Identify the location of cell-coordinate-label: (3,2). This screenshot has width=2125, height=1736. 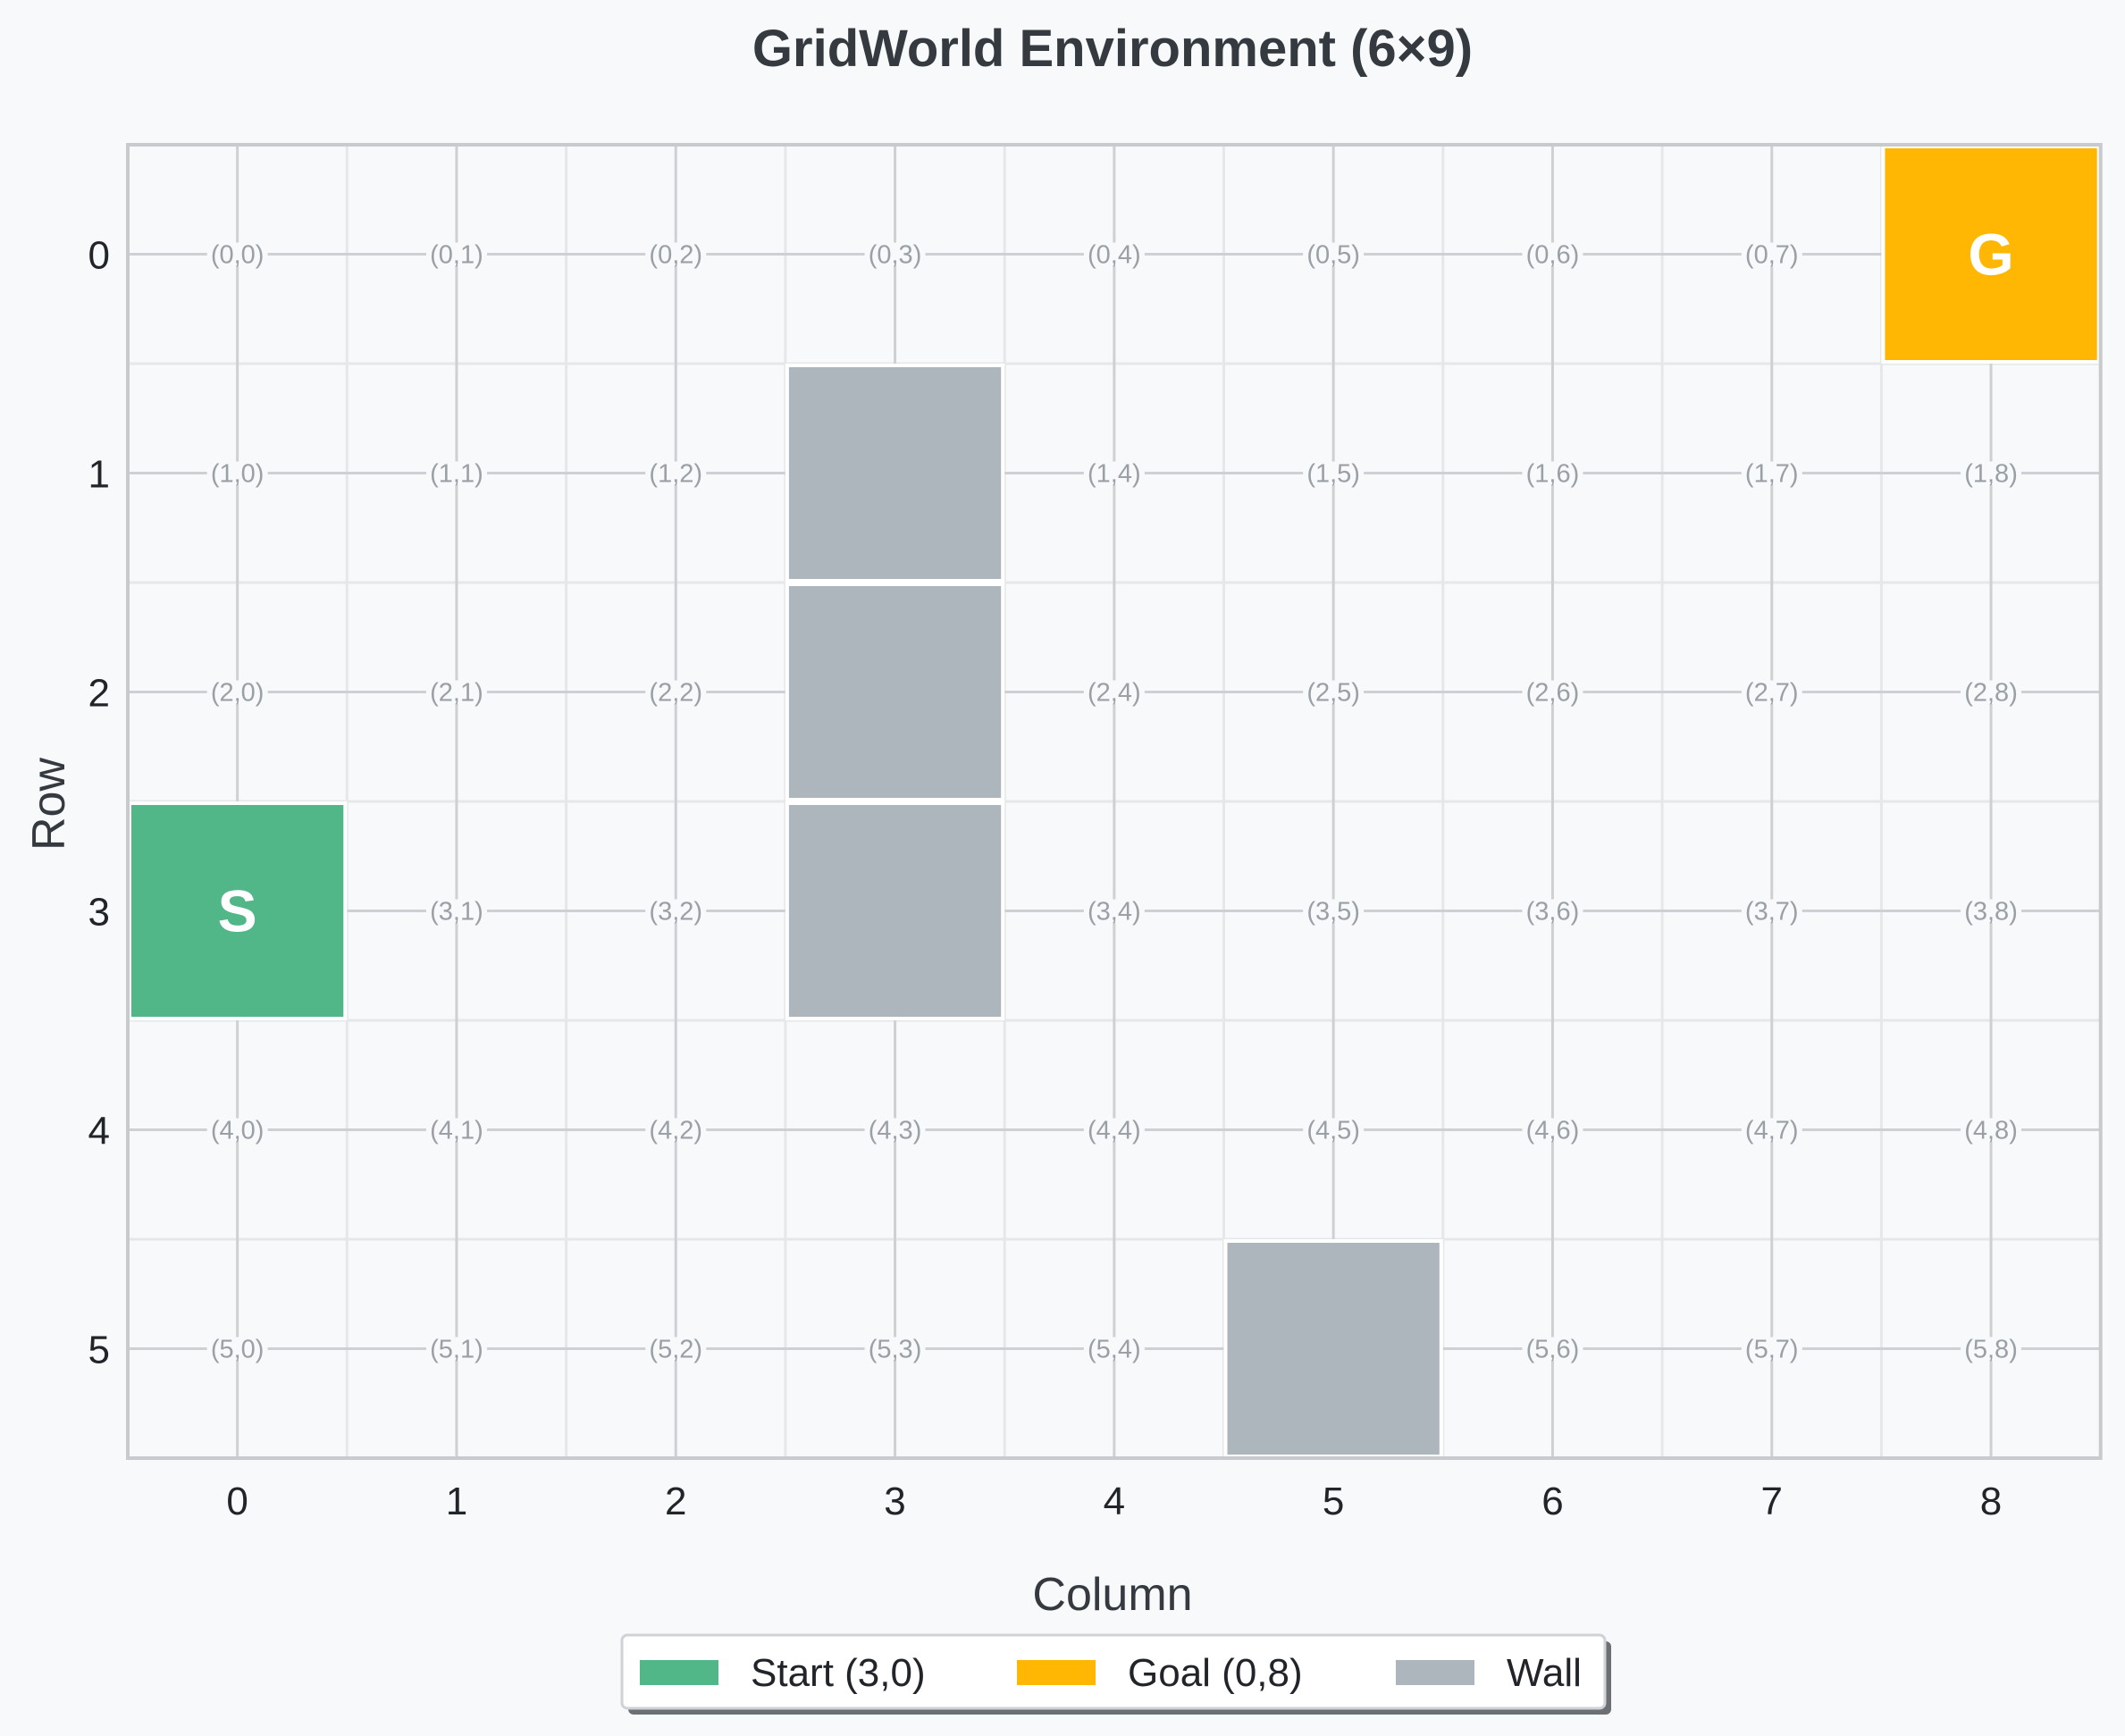
(675, 912).